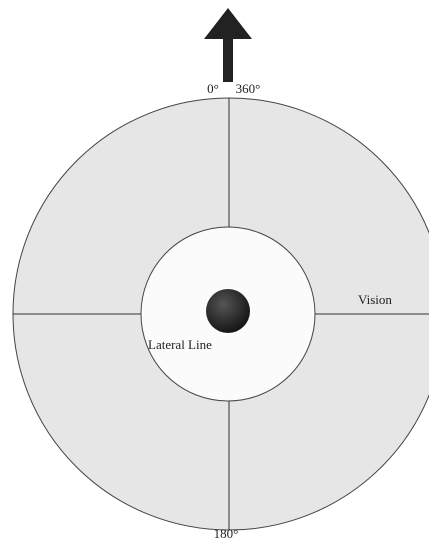 The height and width of the screenshot is (543, 429). What do you see at coordinates (228, 311) in the screenshot?
I see `fish` at bounding box center [228, 311].